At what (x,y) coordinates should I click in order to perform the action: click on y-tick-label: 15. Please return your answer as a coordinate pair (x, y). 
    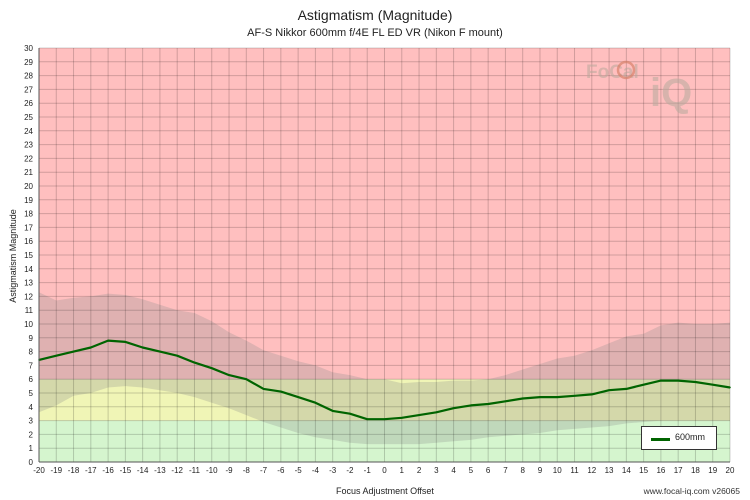
    Looking at the image, I should click on (28, 255).